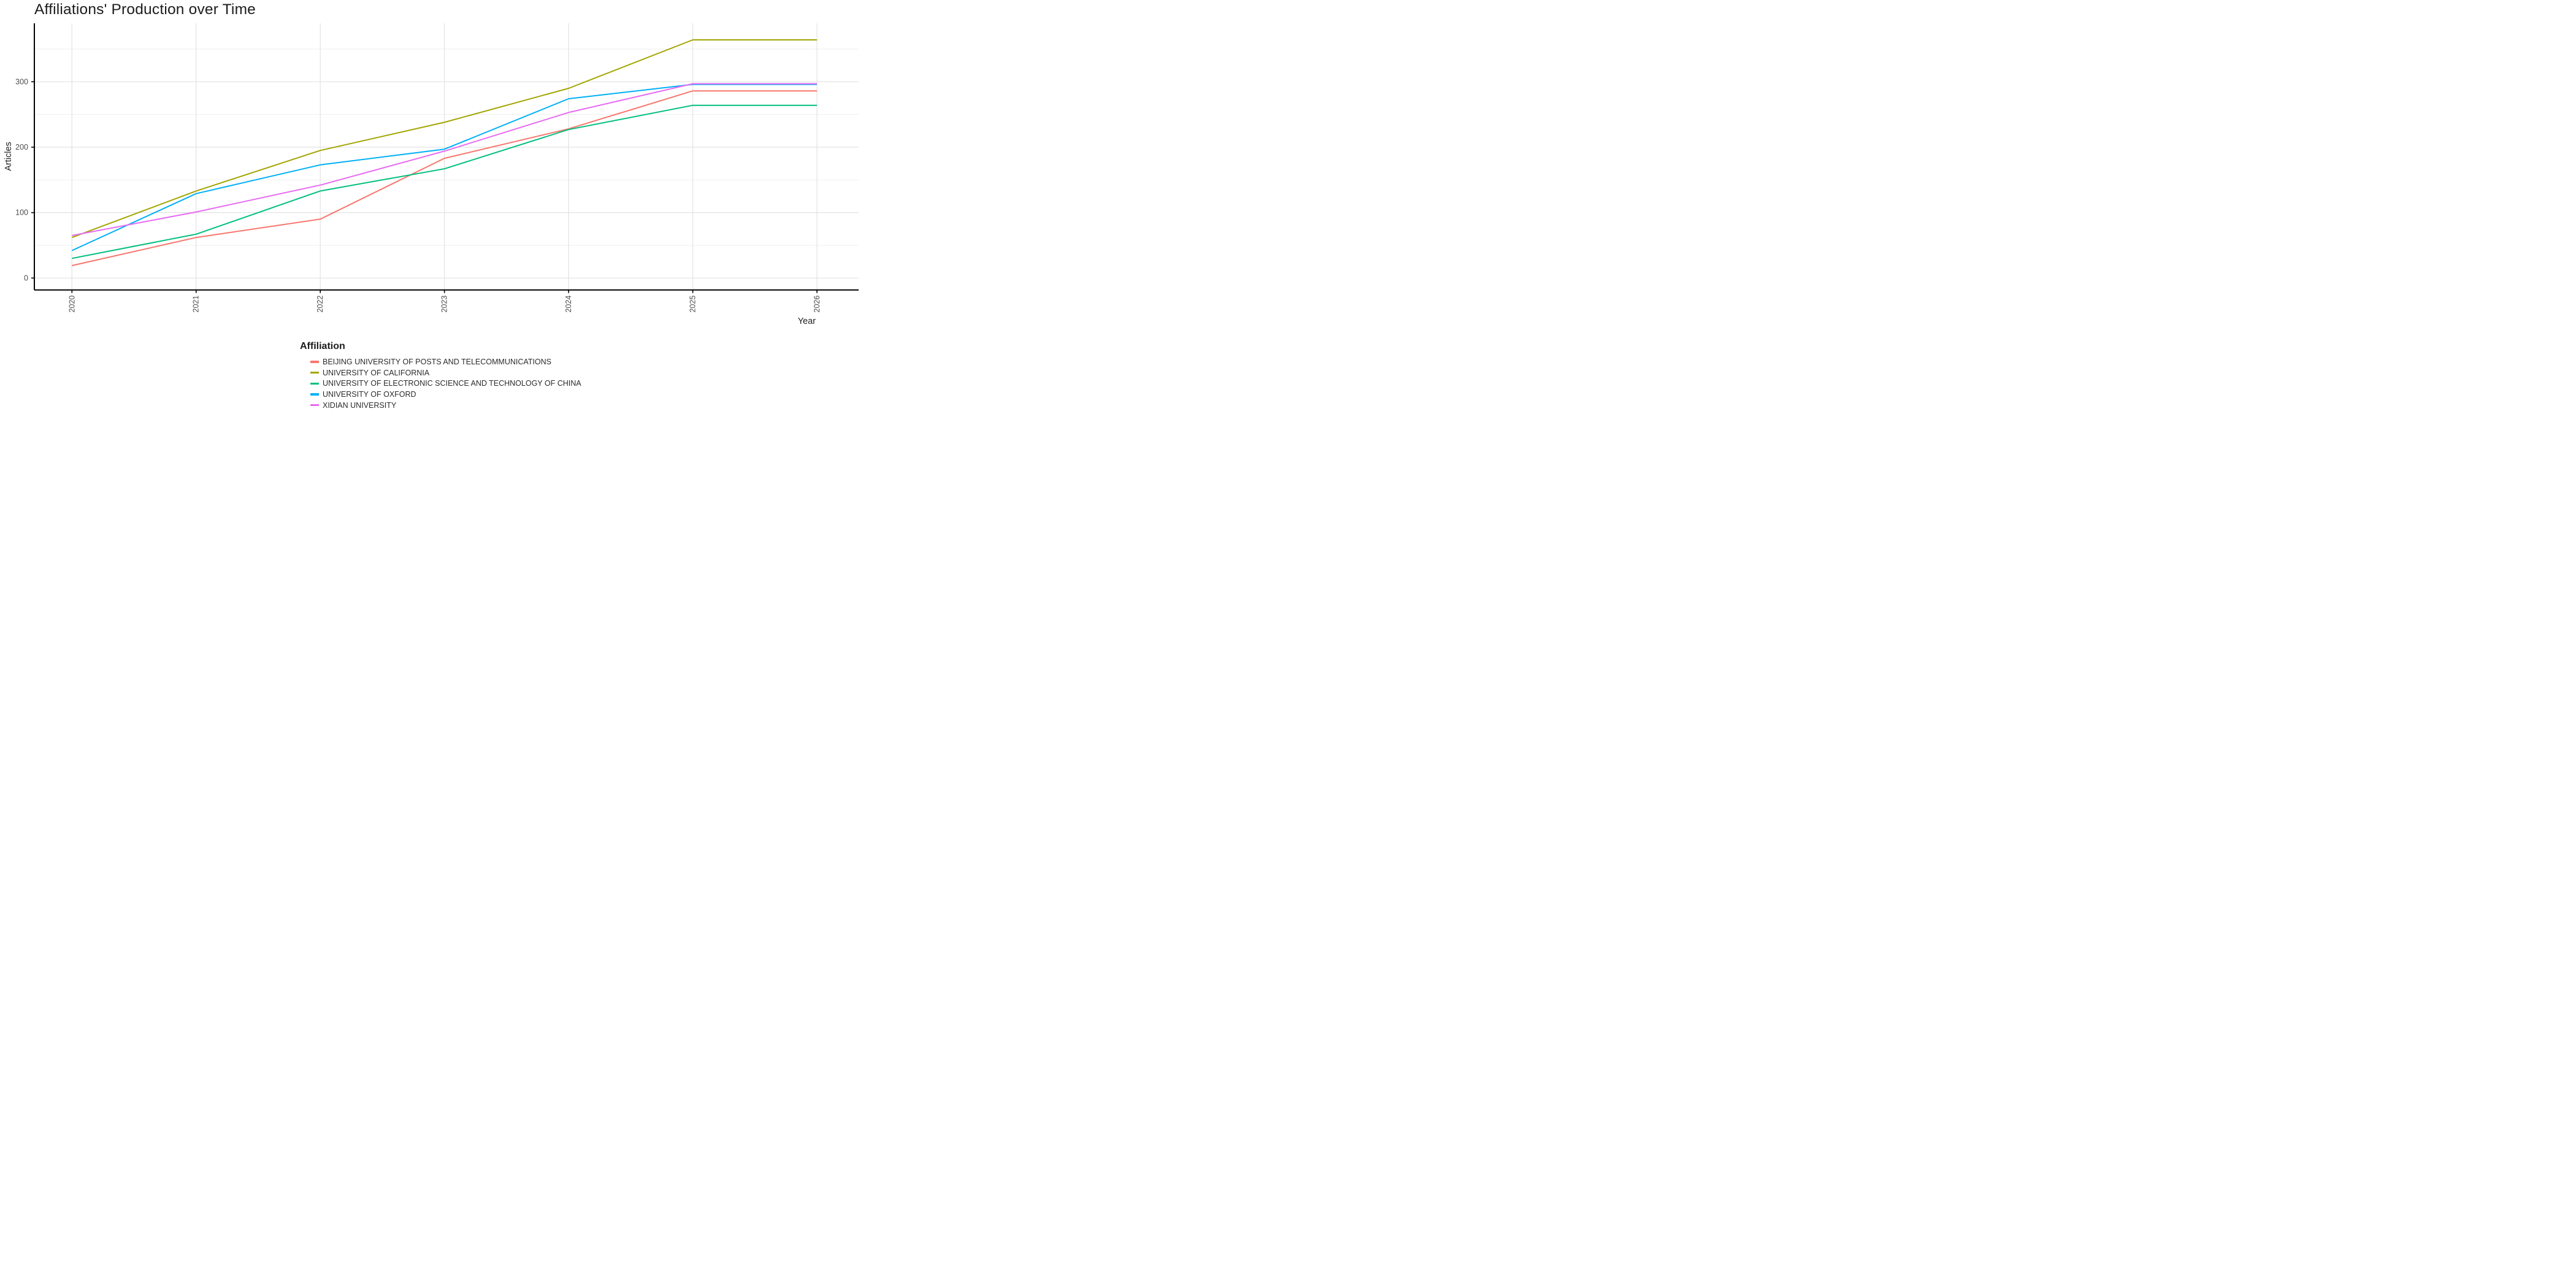 This screenshot has width=2576, height=1288. I want to click on axis-lines, so click(446, 157).